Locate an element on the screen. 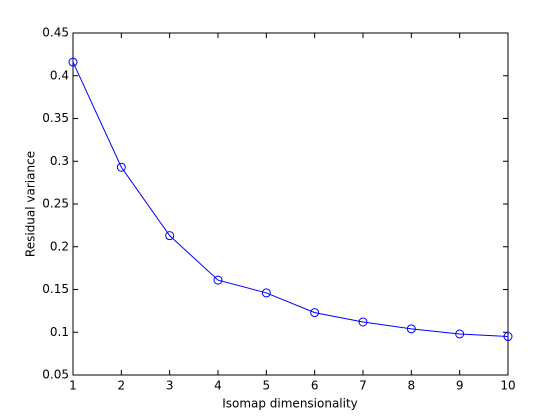 Image resolution: width=560 pixels, height=420 pixels. x-tick-label: 8 is located at coordinates (412, 386).